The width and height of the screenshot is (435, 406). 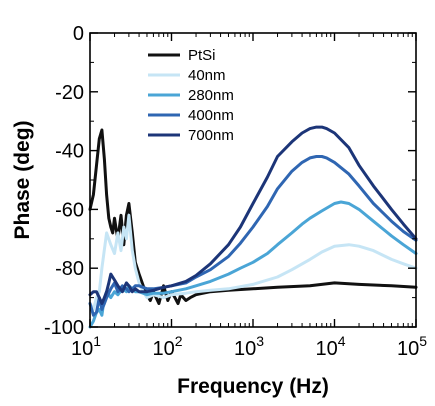 I want to click on legend: PtSi 40nm 280nm 400nm 700nm, so click(x=191, y=95).